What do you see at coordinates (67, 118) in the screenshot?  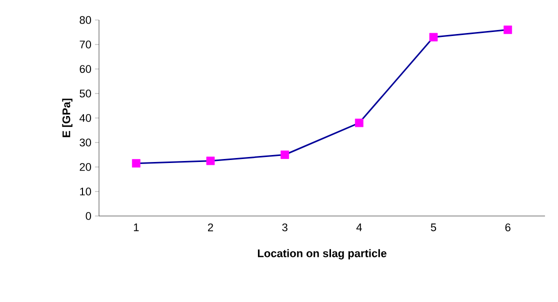 I see `y-axis-title: E [GPa]` at bounding box center [67, 118].